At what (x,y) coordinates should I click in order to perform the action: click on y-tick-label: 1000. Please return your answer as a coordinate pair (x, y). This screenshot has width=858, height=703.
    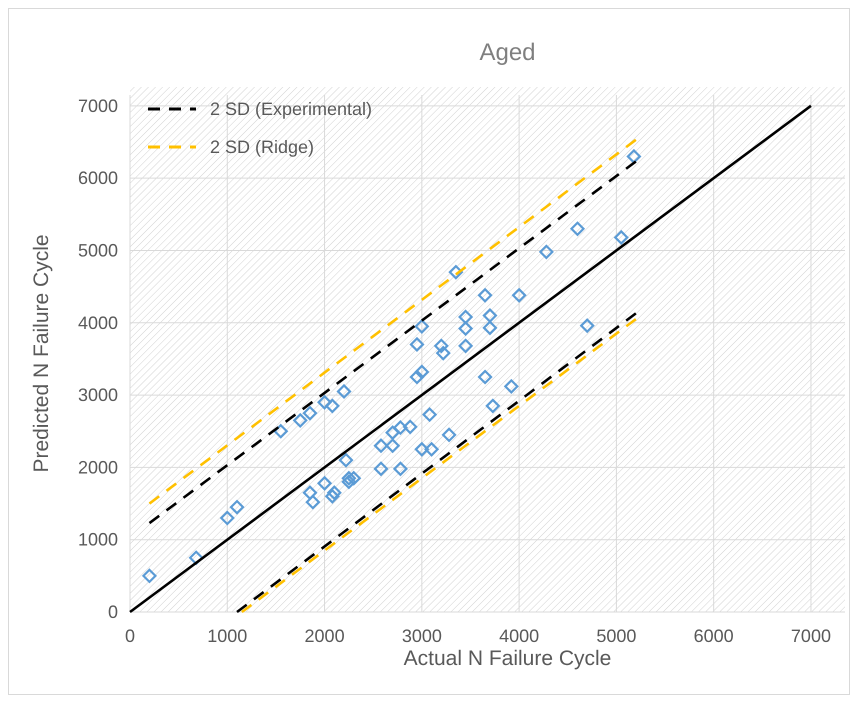
    Looking at the image, I should click on (98, 540).